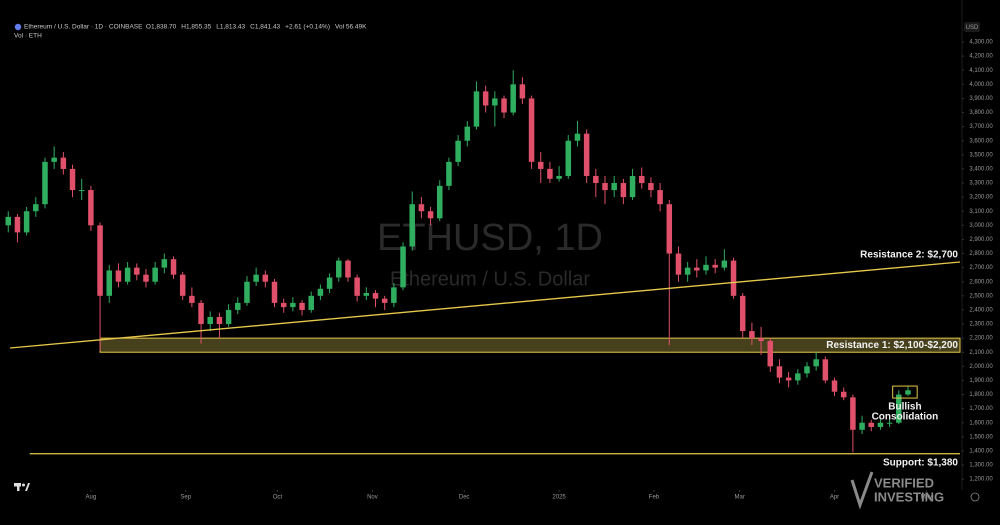 Image resolution: width=1000 pixels, height=525 pixels. Describe the element at coordinates (981, 240) in the screenshot. I see `y-tick-label: 2,900.00` at that location.